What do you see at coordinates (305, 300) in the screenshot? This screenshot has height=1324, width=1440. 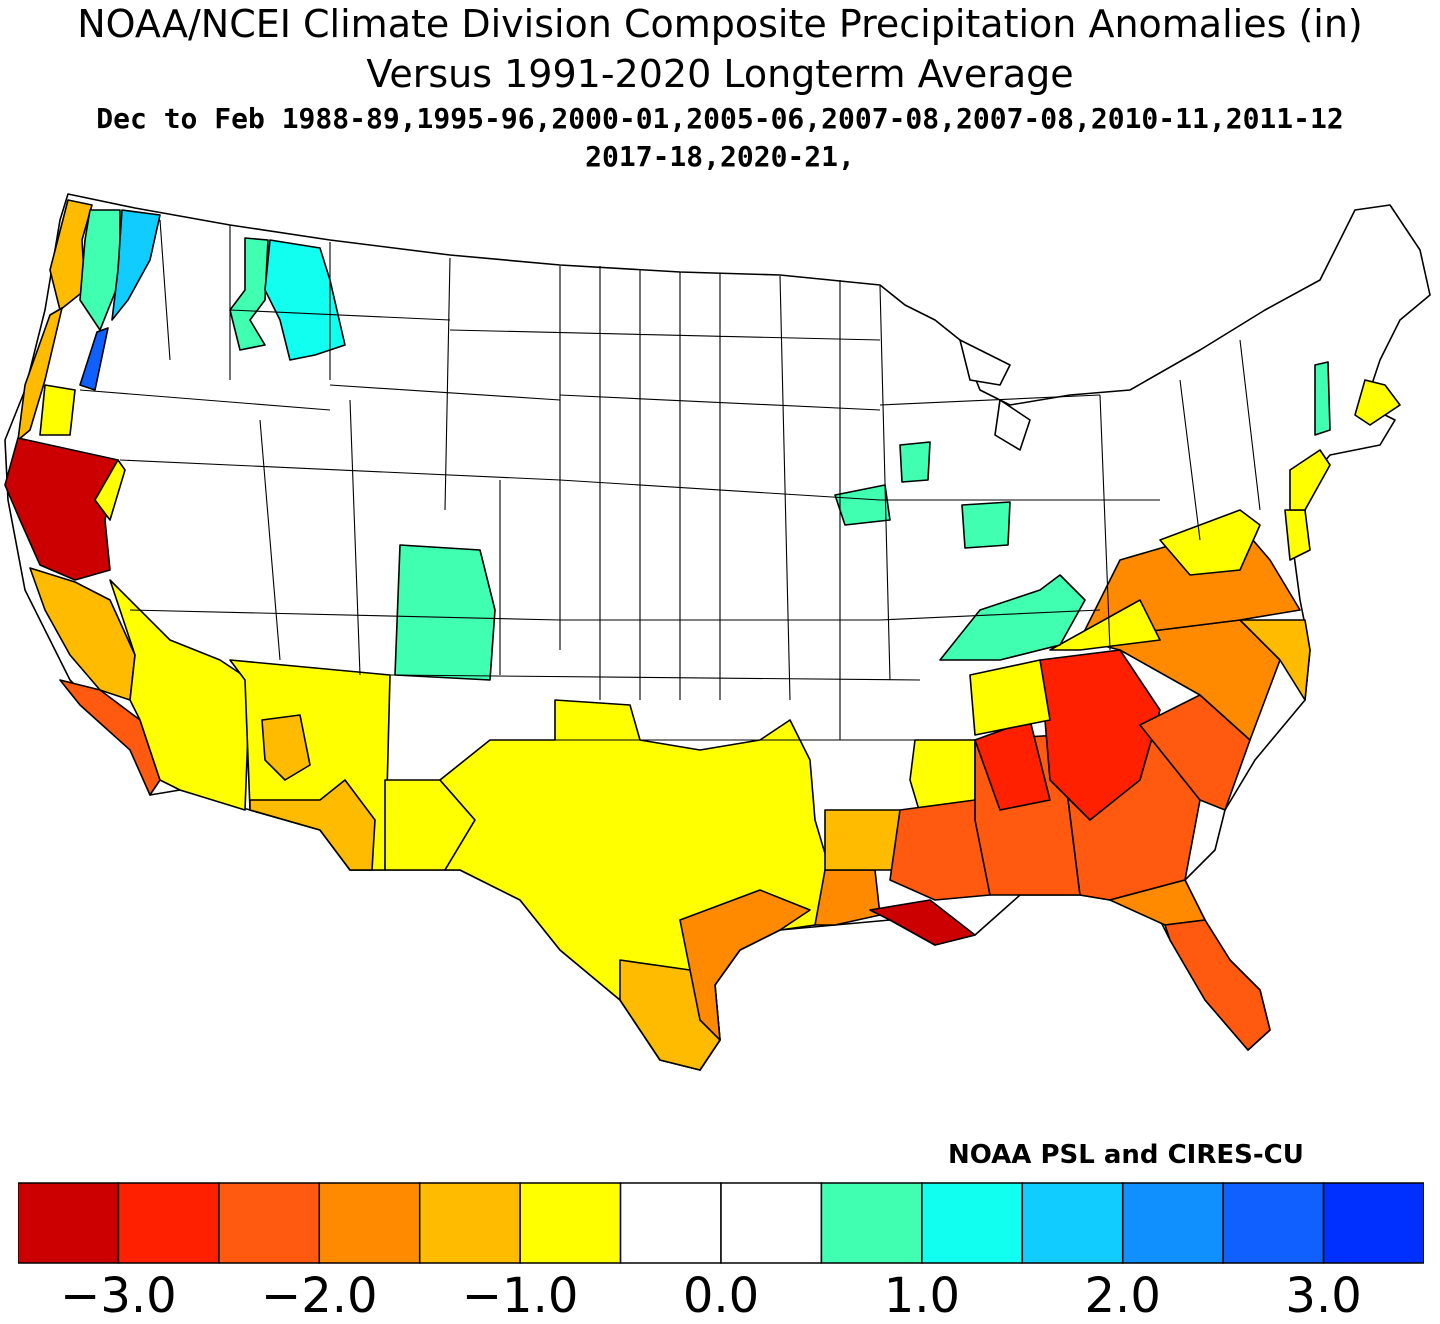 I see `region-western-montana` at bounding box center [305, 300].